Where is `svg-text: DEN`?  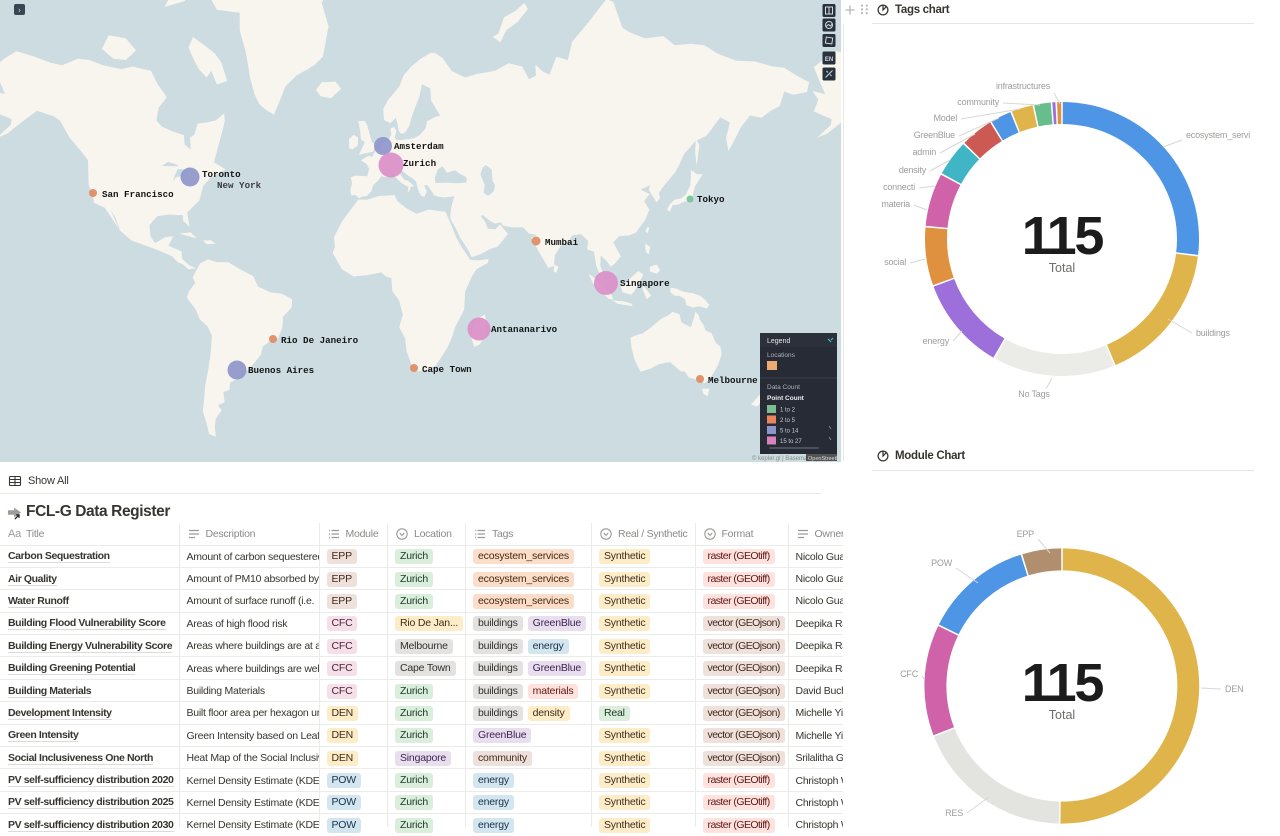 svg-text: DEN is located at coordinates (1234, 689).